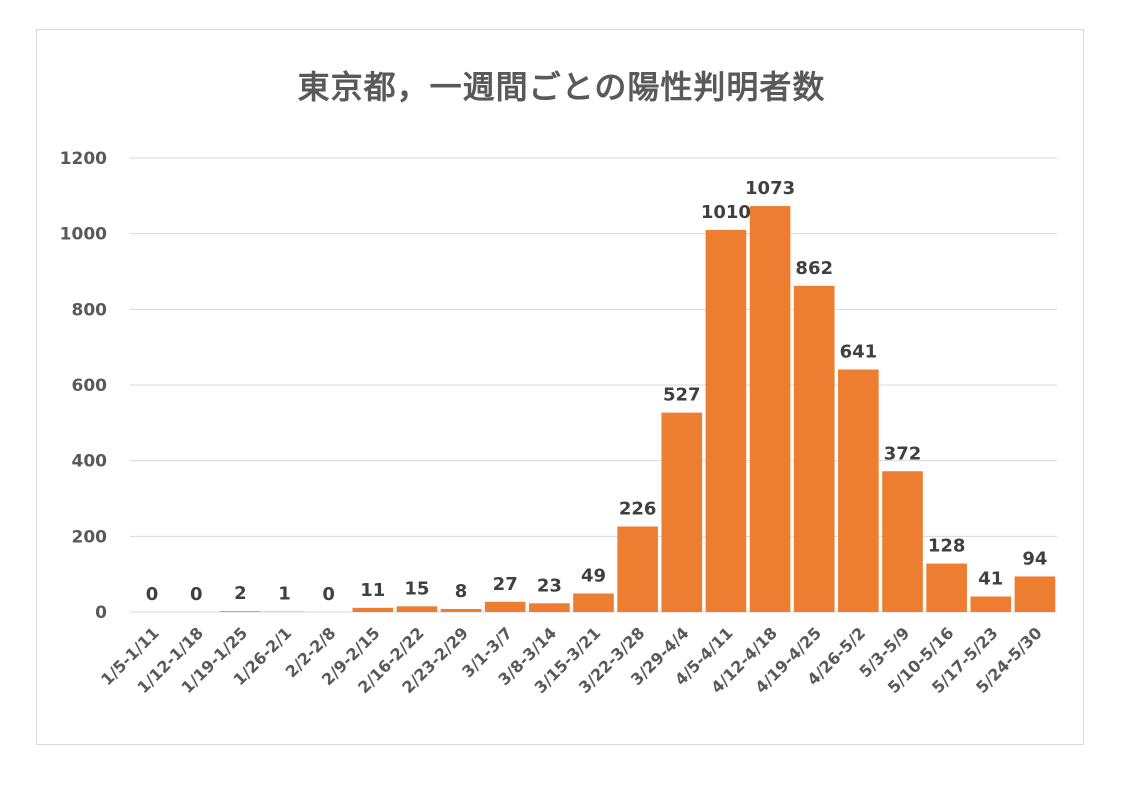  Describe the element at coordinates (90, 462) in the screenshot. I see `y-tick-label: 400` at that location.